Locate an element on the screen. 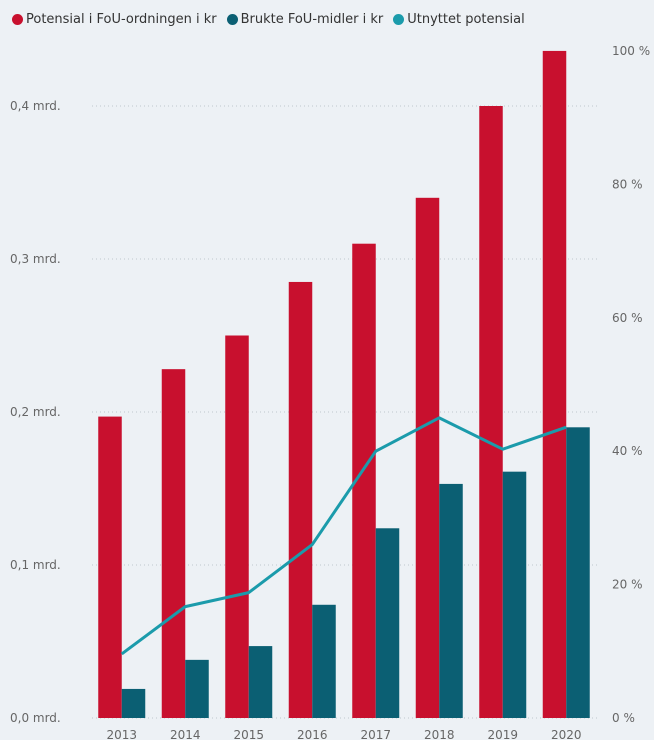 This screenshot has width=654, height=740. legend-item-utnyttet: Utnyttet potensial is located at coordinates (459, 19).